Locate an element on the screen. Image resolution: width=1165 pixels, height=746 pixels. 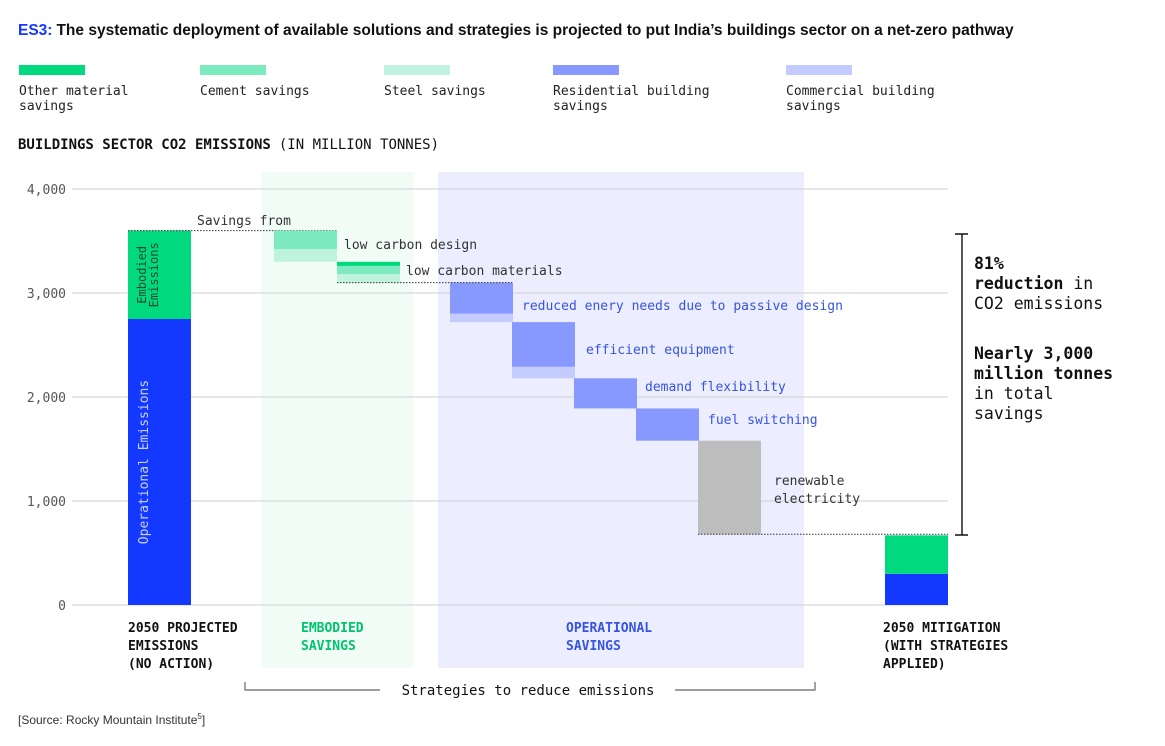
y-tick-label: 4,000 is located at coordinates (46, 190).